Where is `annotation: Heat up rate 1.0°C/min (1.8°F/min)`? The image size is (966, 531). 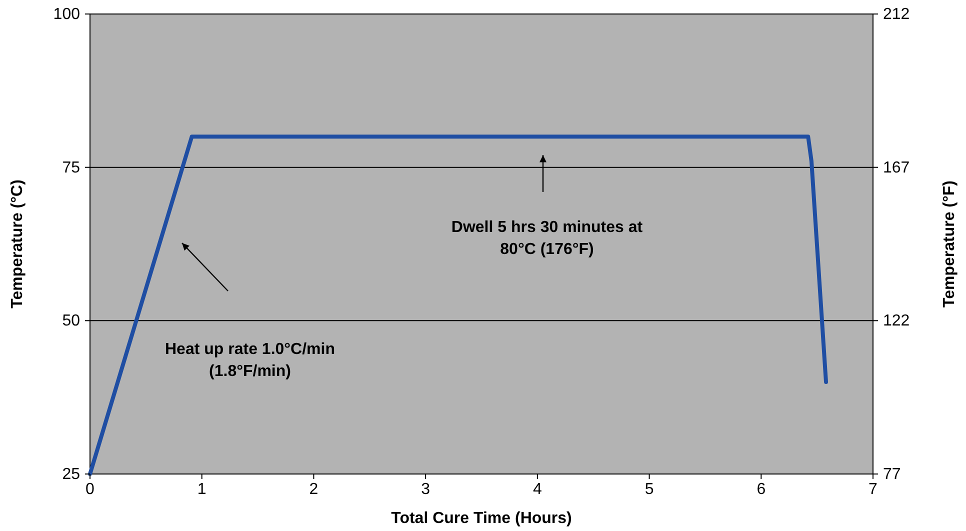 annotation: Heat up rate 1.0°C/min (1.8°F/min) is located at coordinates (250, 360).